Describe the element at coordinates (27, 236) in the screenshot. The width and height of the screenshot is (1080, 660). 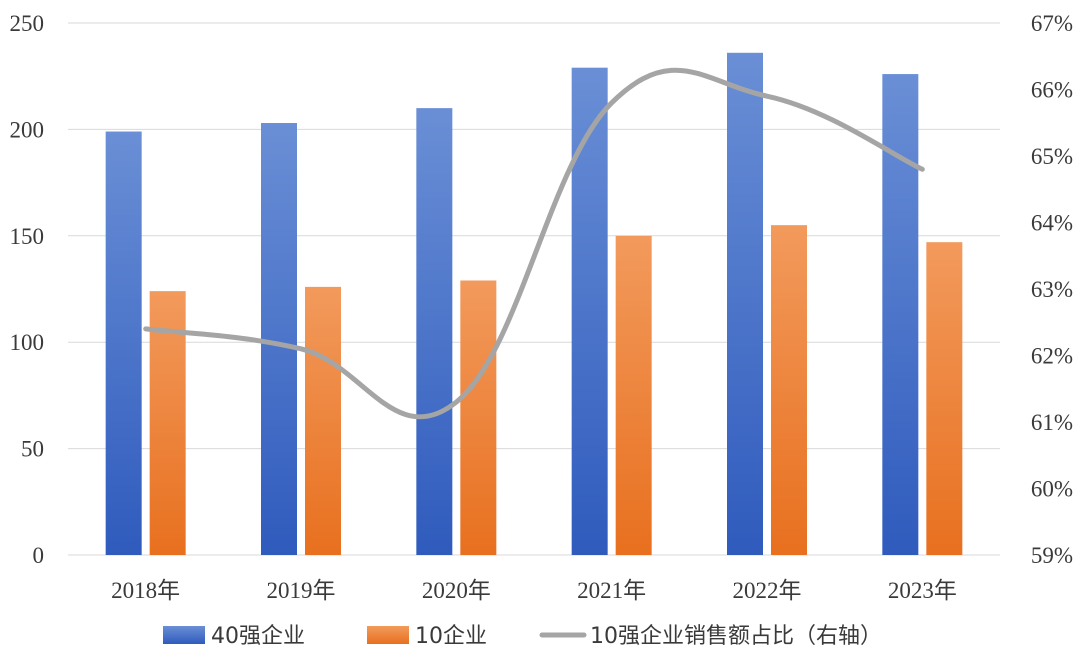
I see `left-y-tick-label: 150` at that location.